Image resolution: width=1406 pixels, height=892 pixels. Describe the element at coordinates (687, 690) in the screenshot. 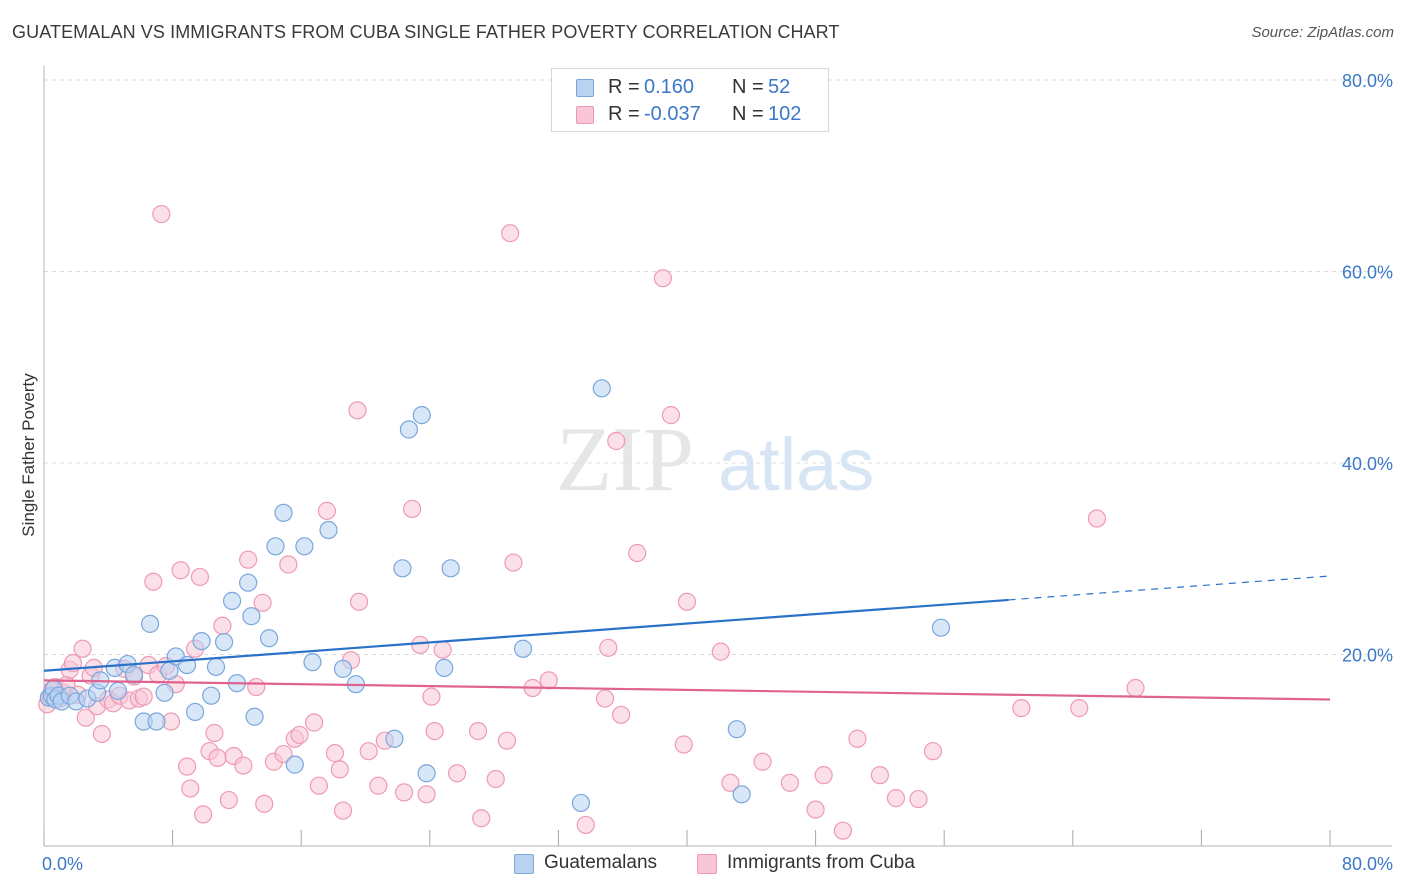

I see `cuba-trend-line` at that location.